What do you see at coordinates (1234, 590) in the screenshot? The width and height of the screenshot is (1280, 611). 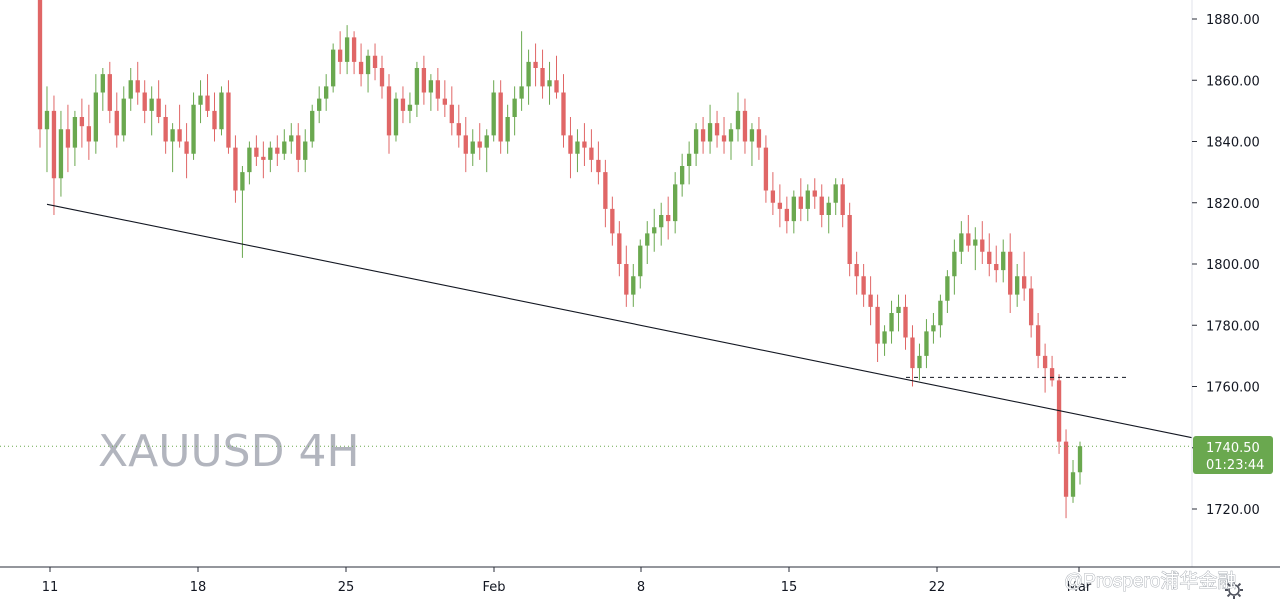 I see `settings-gear-icon` at bounding box center [1234, 590].